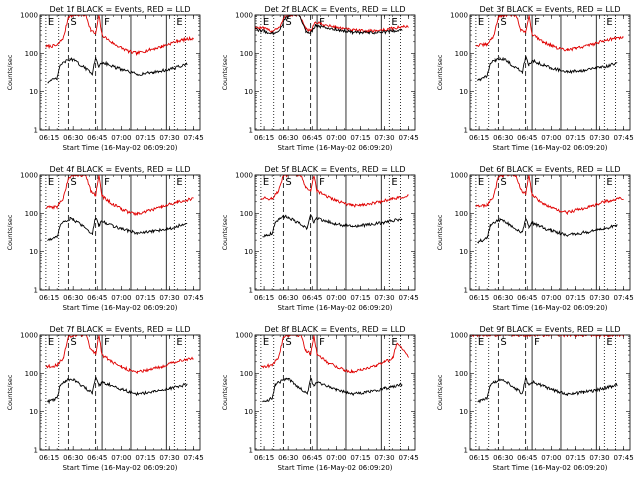 This screenshot has width=640, height=480. Describe the element at coordinates (119, 169) in the screenshot. I see `panel-title: Det 4f BLACK = Events, RED = LLD` at that location.